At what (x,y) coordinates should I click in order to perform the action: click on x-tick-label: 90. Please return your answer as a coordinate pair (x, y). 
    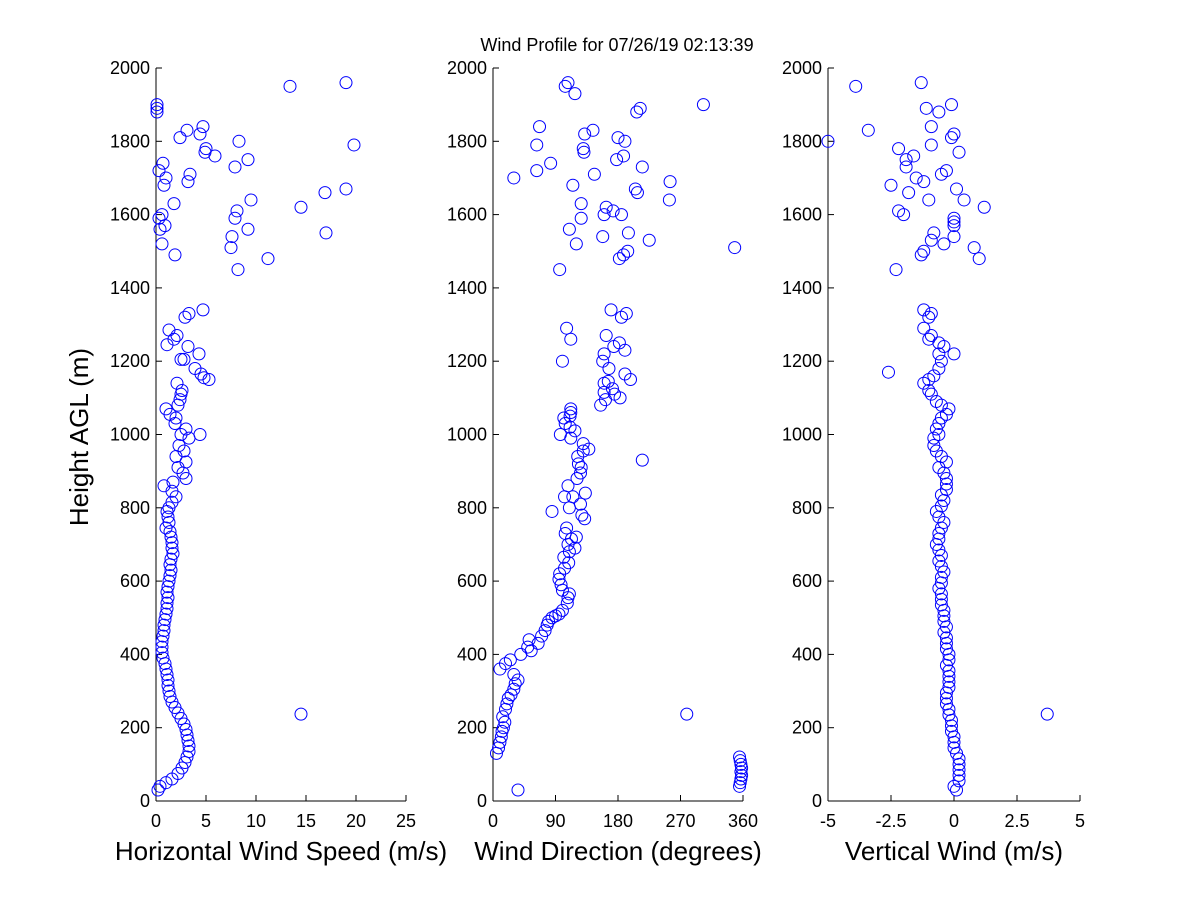
    Looking at the image, I should click on (555, 821).